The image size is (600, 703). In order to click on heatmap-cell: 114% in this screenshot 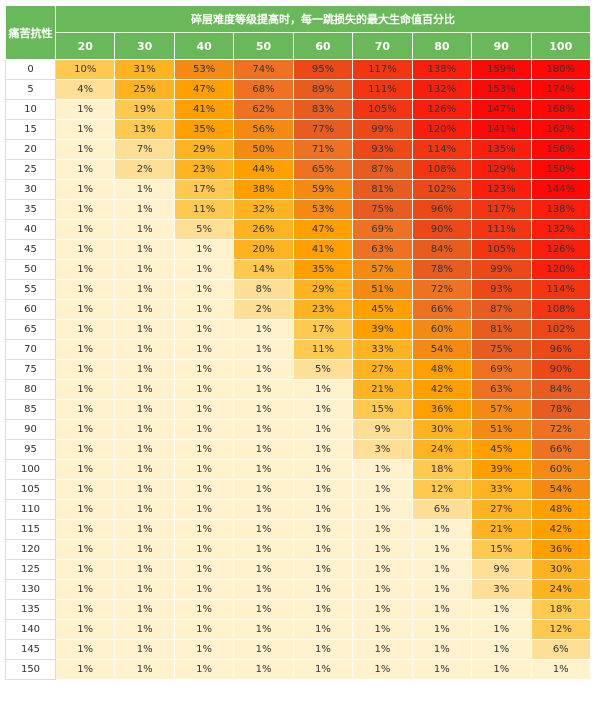, I will do `click(560, 289)`.